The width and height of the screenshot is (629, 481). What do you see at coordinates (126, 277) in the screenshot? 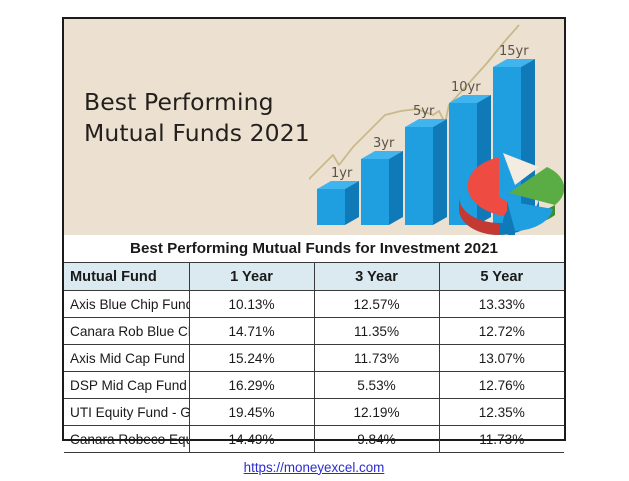
I see `column-header-fund: Mutual Fund` at bounding box center [126, 277].